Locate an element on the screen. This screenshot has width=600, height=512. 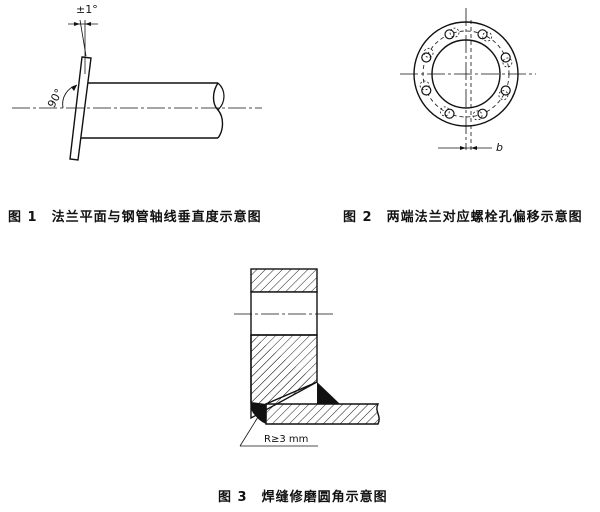
flange-plate is located at coordinates (80, 108).